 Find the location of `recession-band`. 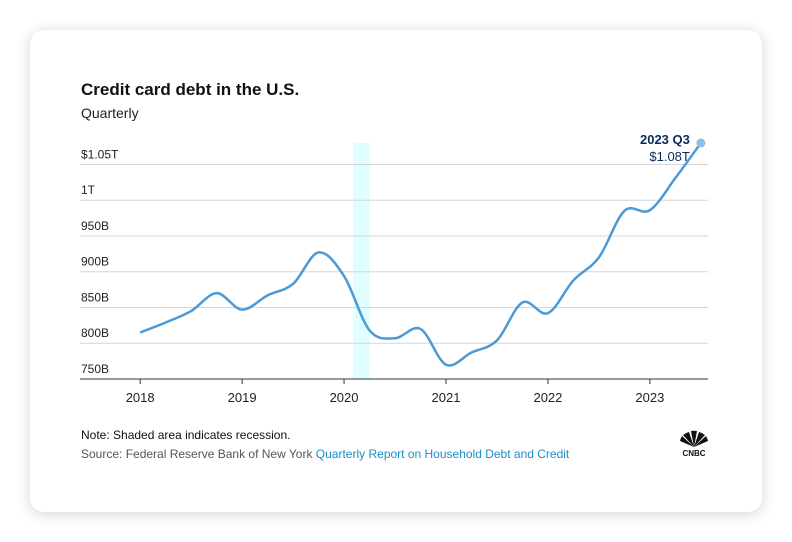

recession-band is located at coordinates (361, 261).